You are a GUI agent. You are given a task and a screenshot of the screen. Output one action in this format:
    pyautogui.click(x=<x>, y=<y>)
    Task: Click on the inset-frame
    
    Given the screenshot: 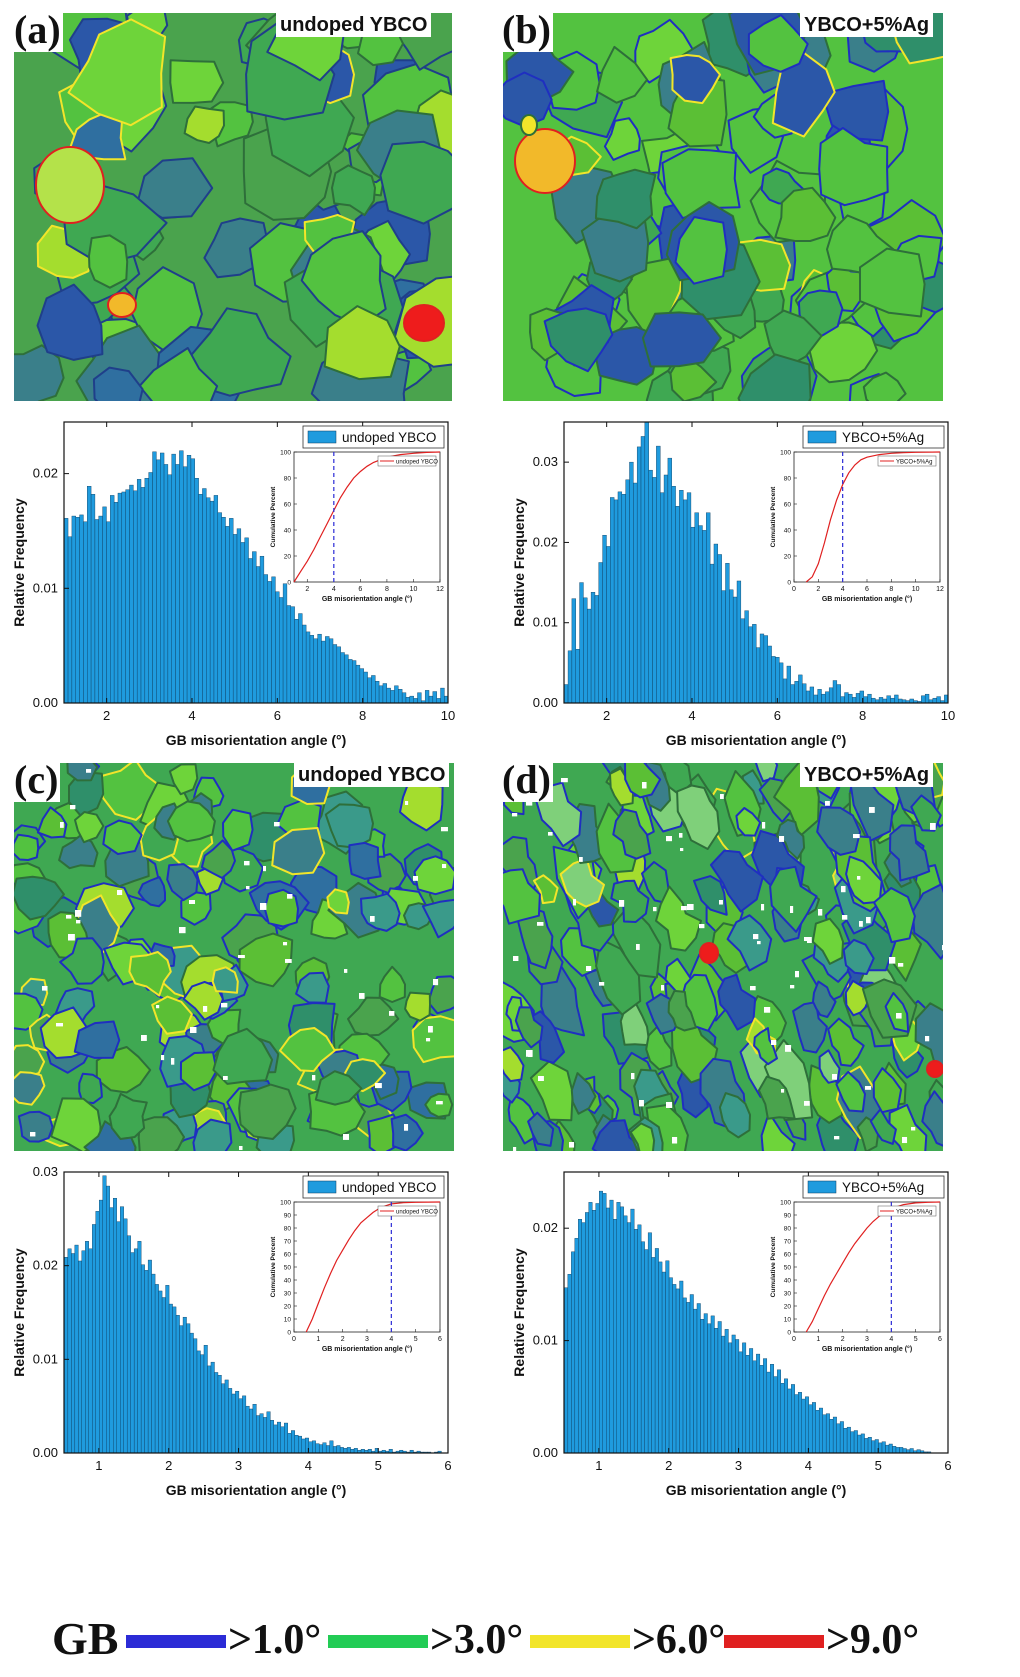 What is the action you would take?
    pyautogui.click(x=367, y=517)
    